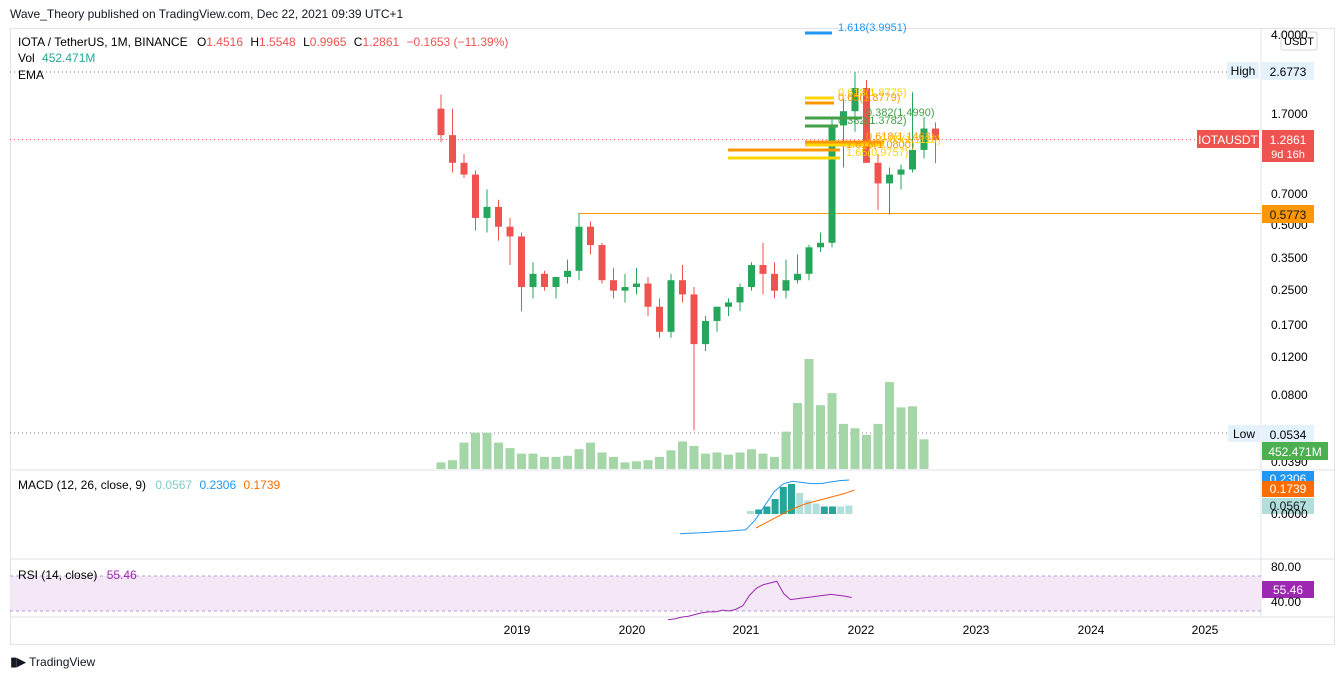 The image size is (1344, 679). I want to click on high-label: High, so click(1243, 71).